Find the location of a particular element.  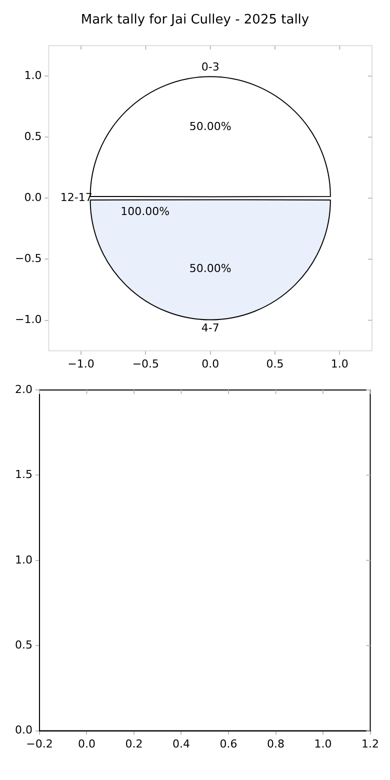

slice-label: 4-7 is located at coordinates (210, 327).